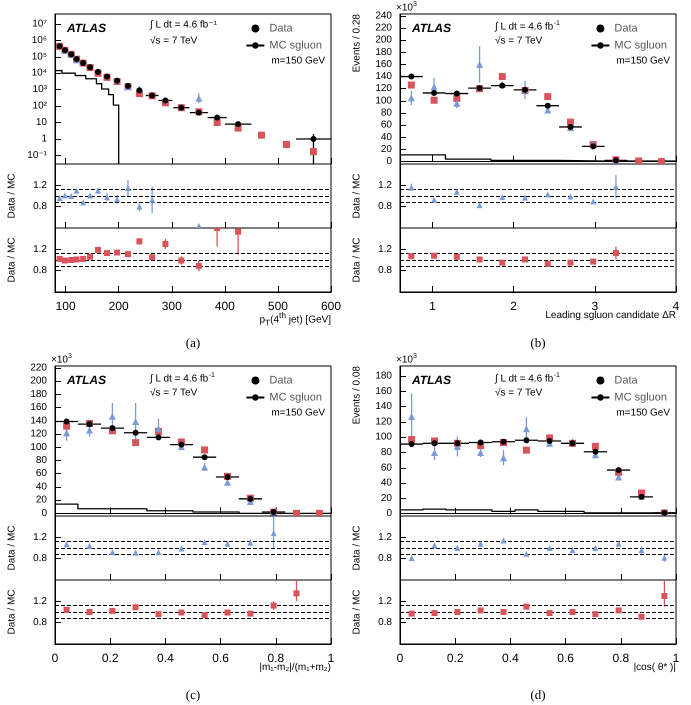 This screenshot has height=705, width=691. Describe the element at coordinates (193, 342) in the screenshot. I see `text: (a)` at that location.